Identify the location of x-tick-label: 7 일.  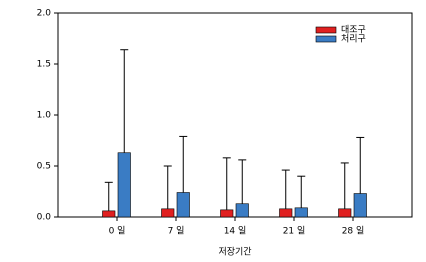
(176, 231).